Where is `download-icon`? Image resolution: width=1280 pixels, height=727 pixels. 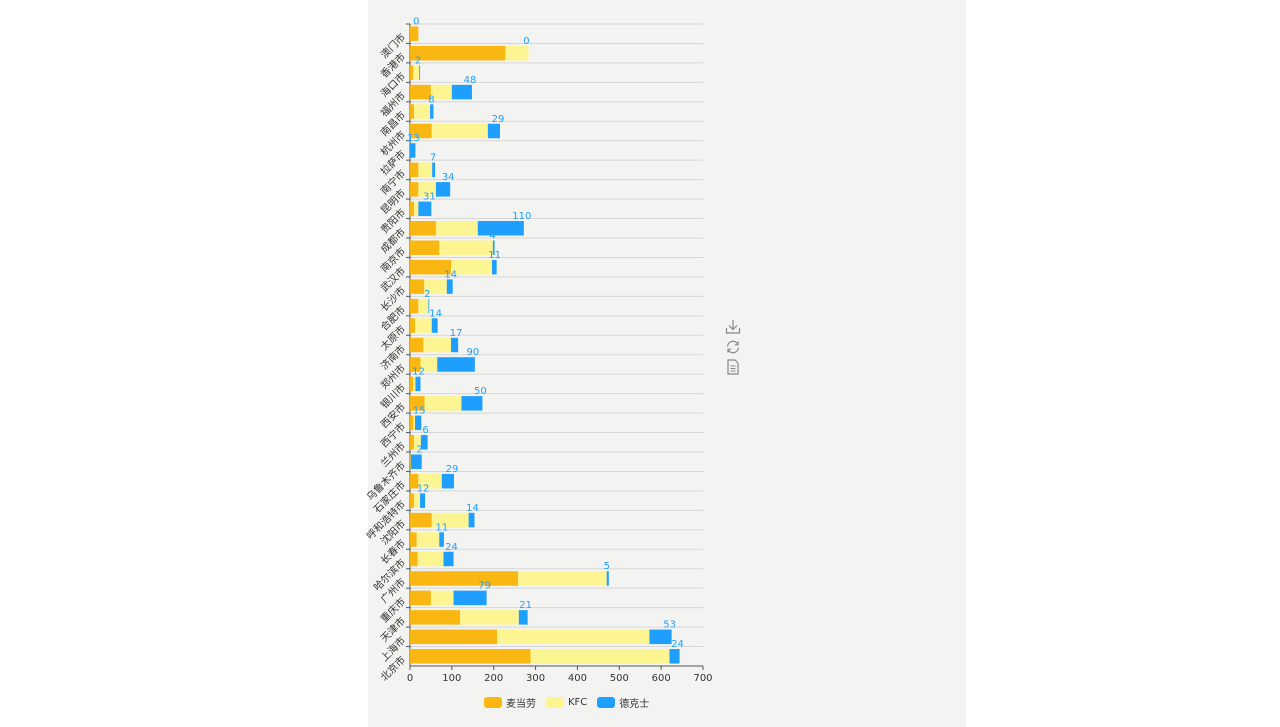 download-icon is located at coordinates (733, 327).